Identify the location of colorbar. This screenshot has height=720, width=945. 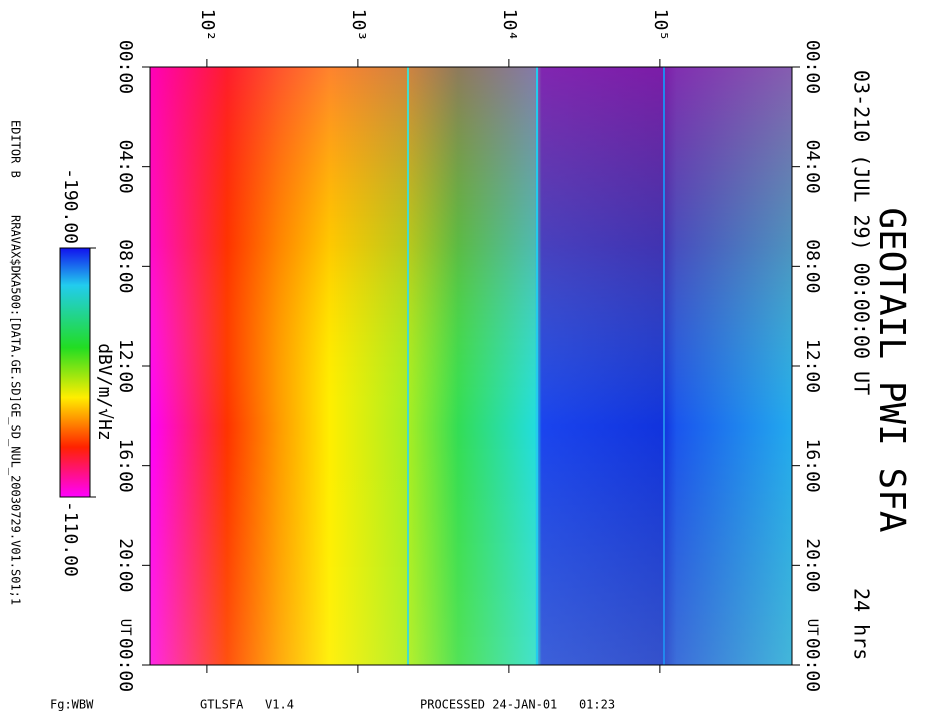
(75, 372).